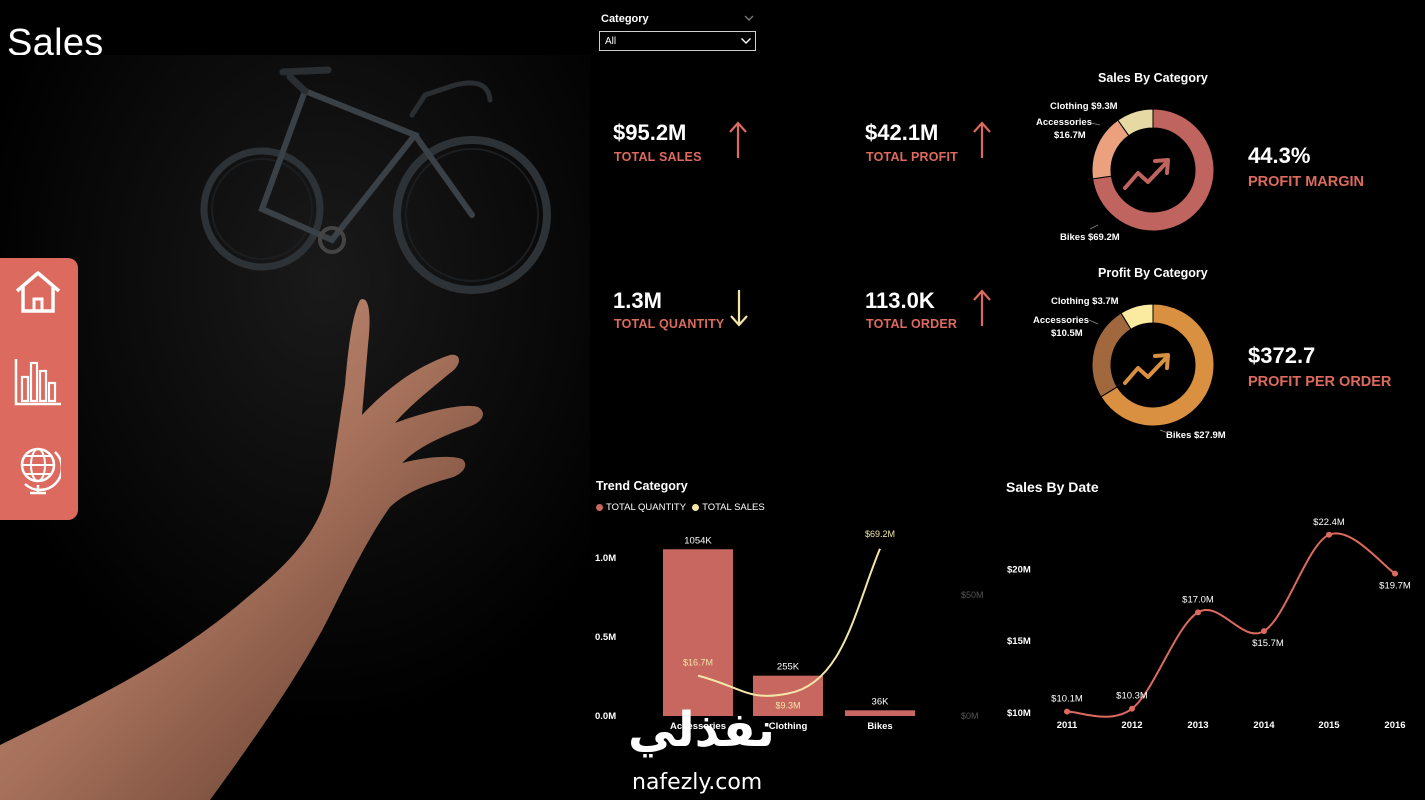  I want to click on data-point-2011, so click(1067, 711).